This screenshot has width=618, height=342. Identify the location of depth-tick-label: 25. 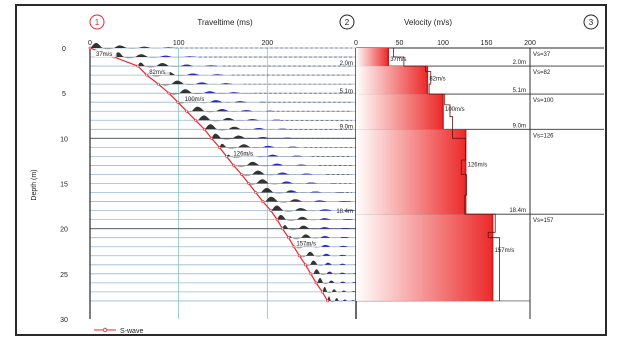
(64, 275).